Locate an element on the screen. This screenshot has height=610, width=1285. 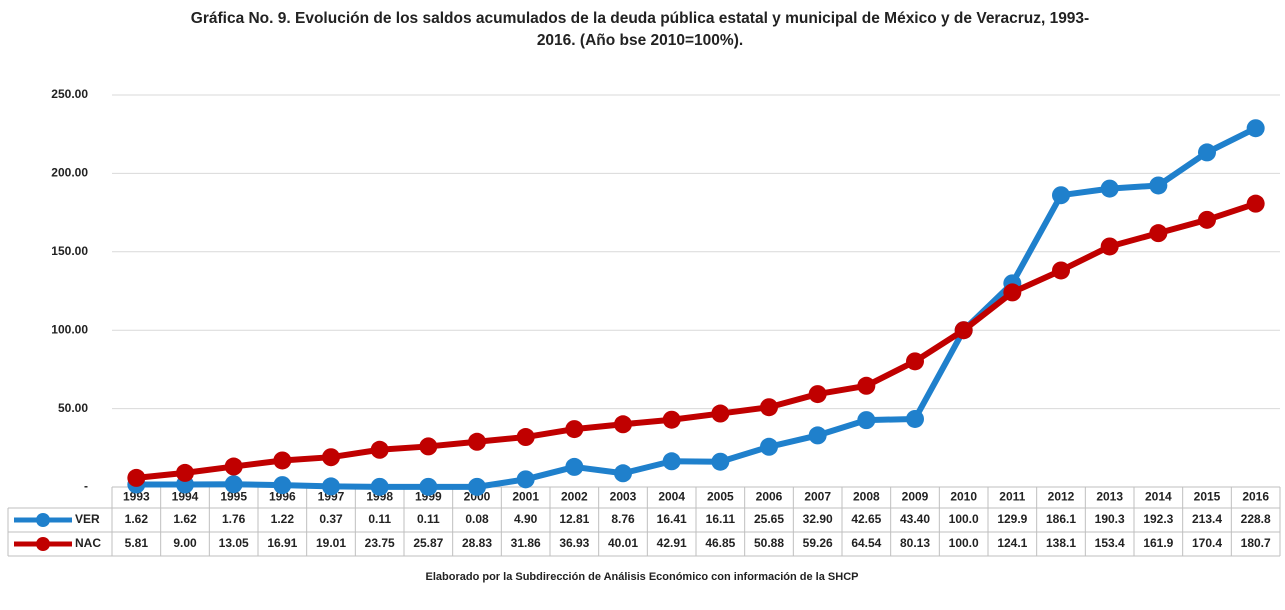
table-value: 0.37 is located at coordinates (331, 519).